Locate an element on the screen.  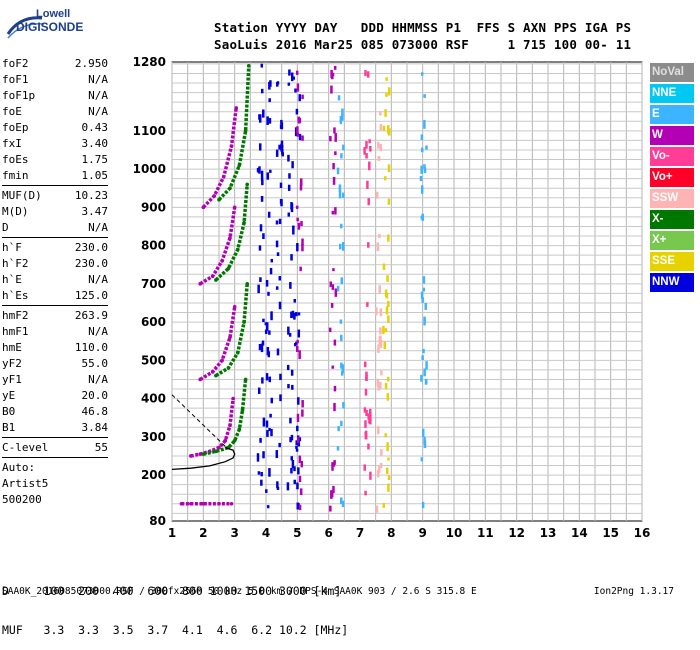
legend-item-nnw: NNW is located at coordinates (672, 282).